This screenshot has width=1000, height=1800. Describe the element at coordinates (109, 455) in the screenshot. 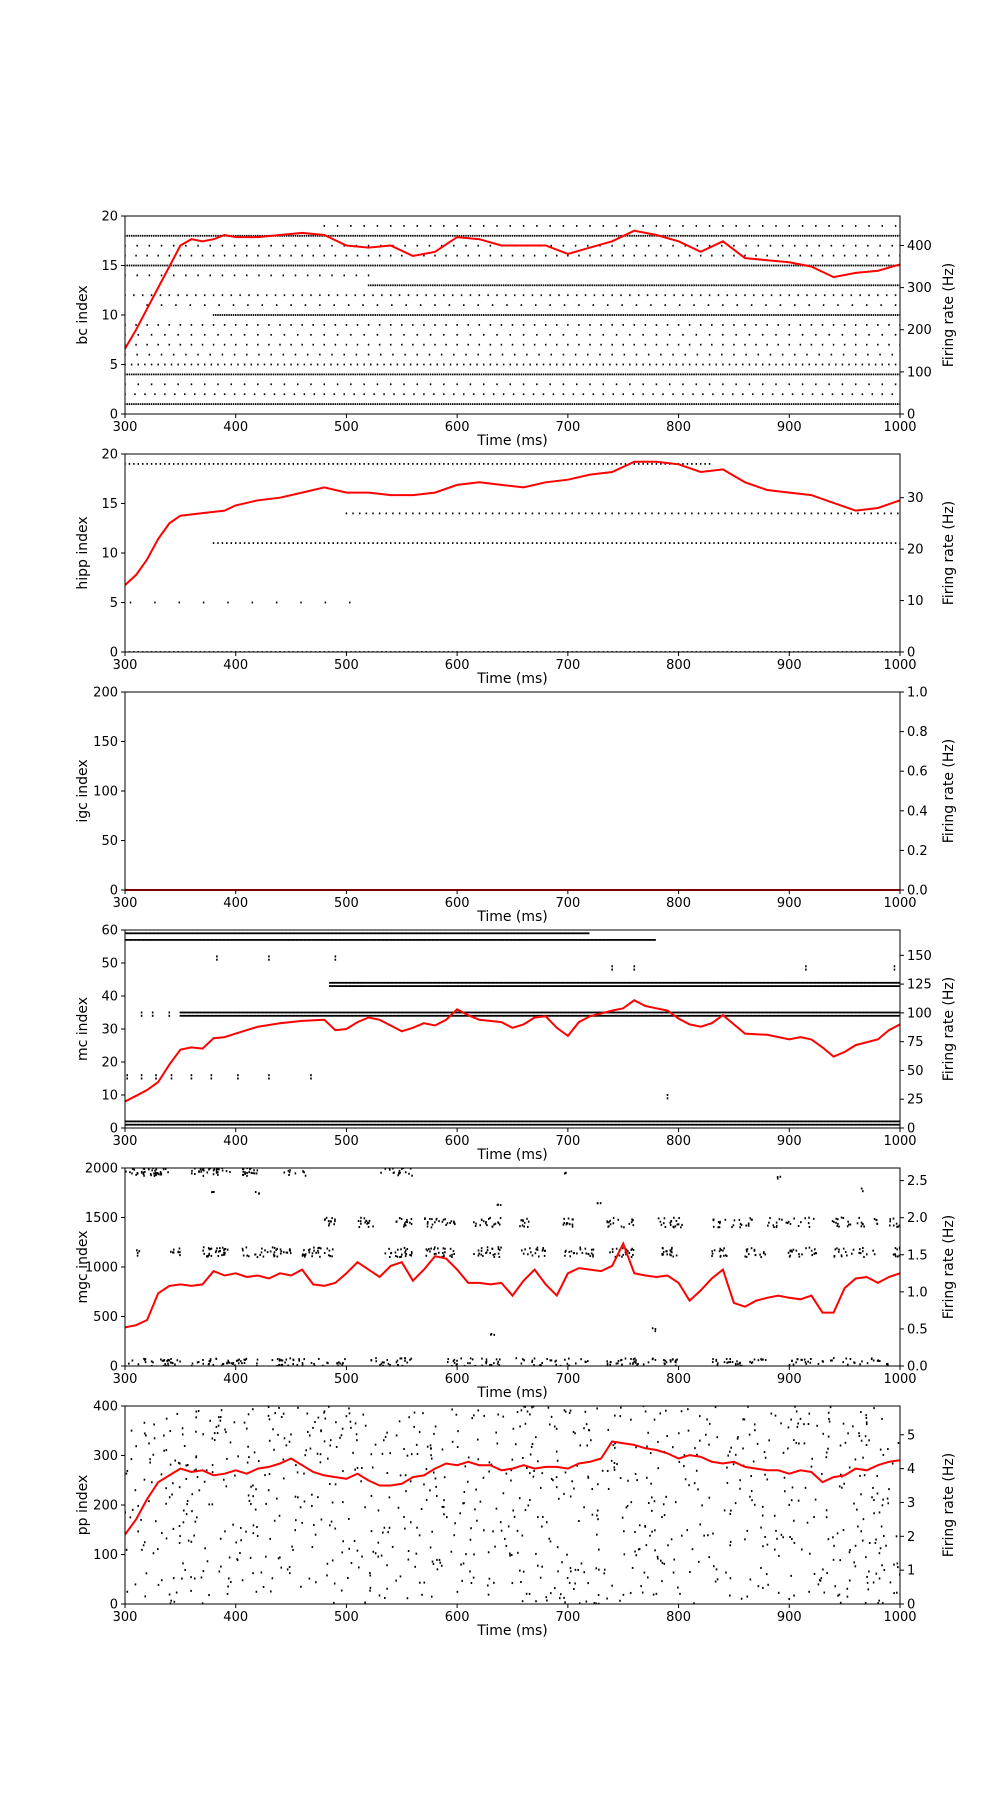

I see `y-tick-label: 20` at that location.